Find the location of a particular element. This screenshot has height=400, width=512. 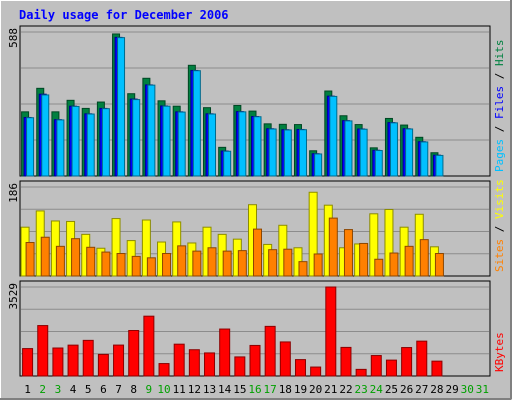

legend-entry-sites: Sites is located at coordinates (499, 255).